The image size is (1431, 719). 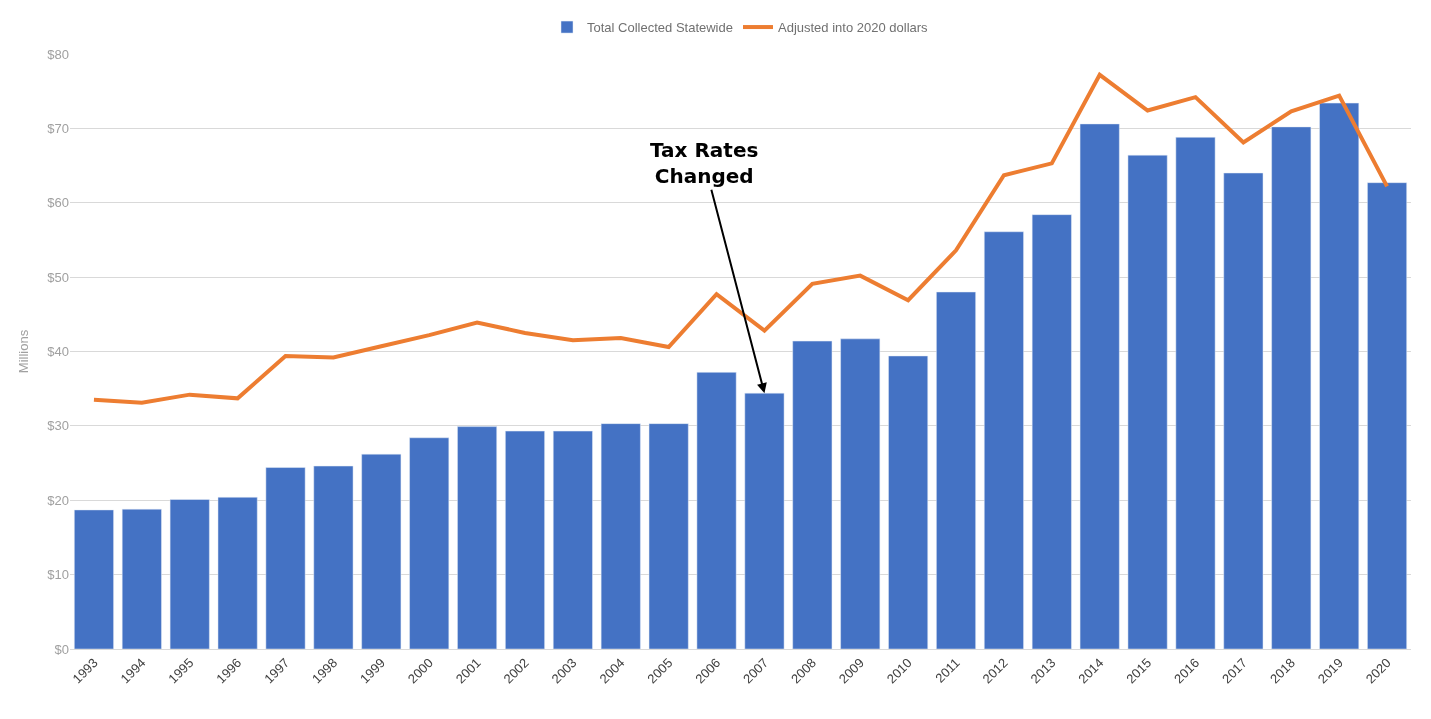 I want to click on y-tick-label: $10, so click(x=58, y=575).